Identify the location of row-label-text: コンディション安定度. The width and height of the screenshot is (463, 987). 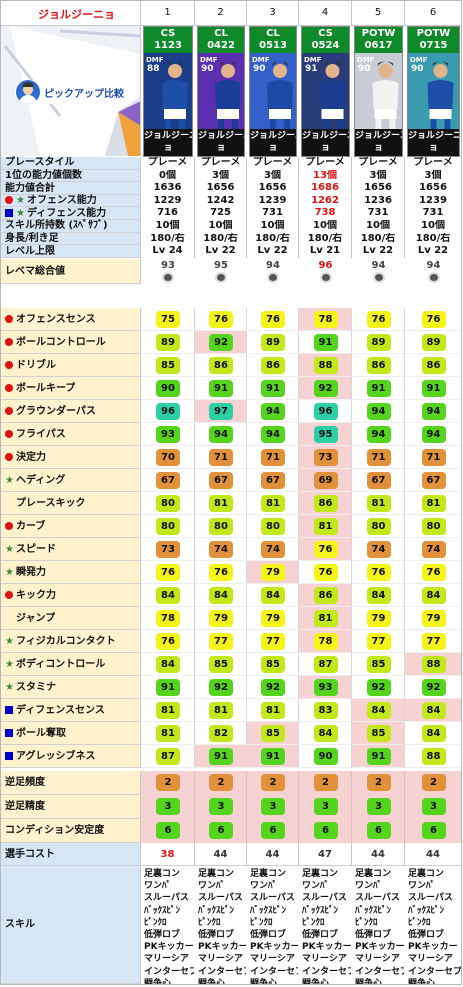
(55, 830).